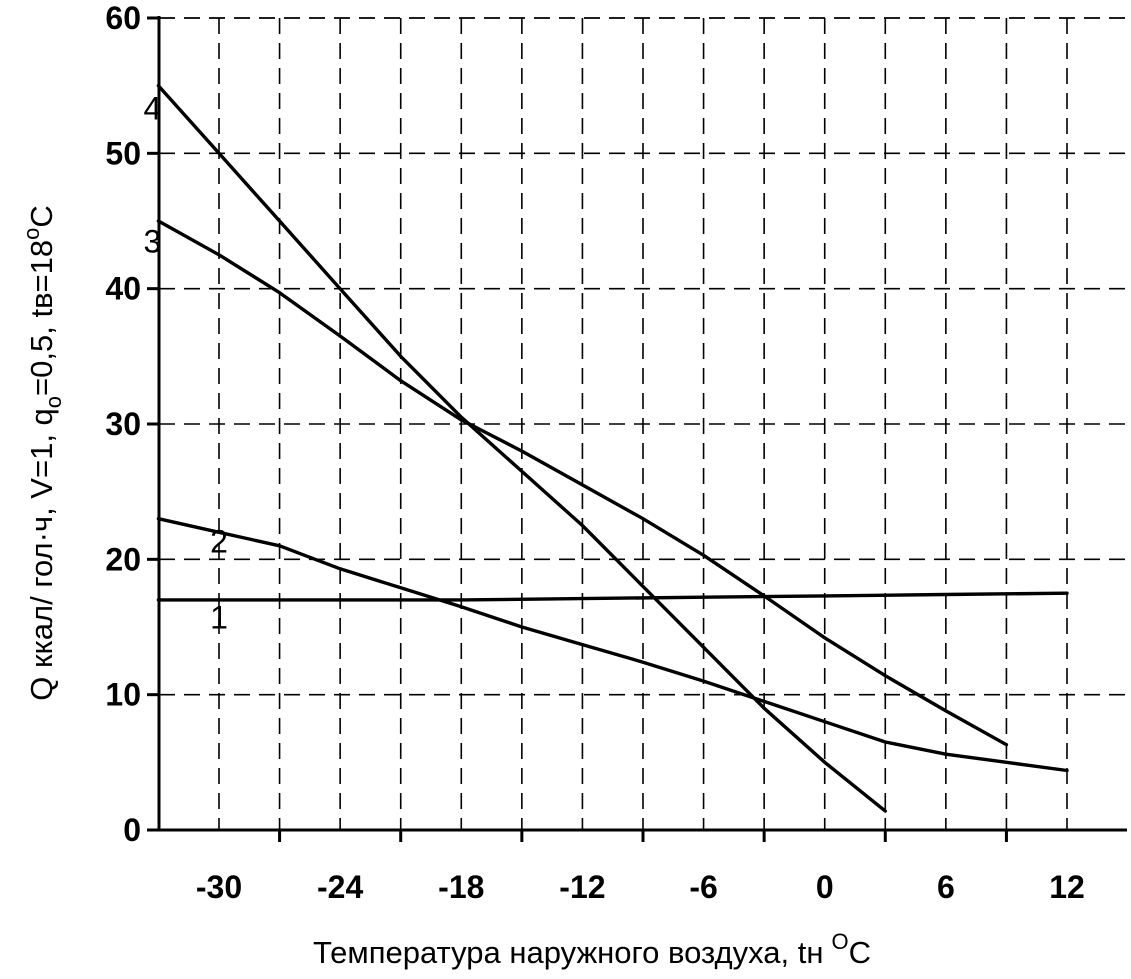  Describe the element at coordinates (152, 241) in the screenshot. I see `curve-label-3: 3` at that location.